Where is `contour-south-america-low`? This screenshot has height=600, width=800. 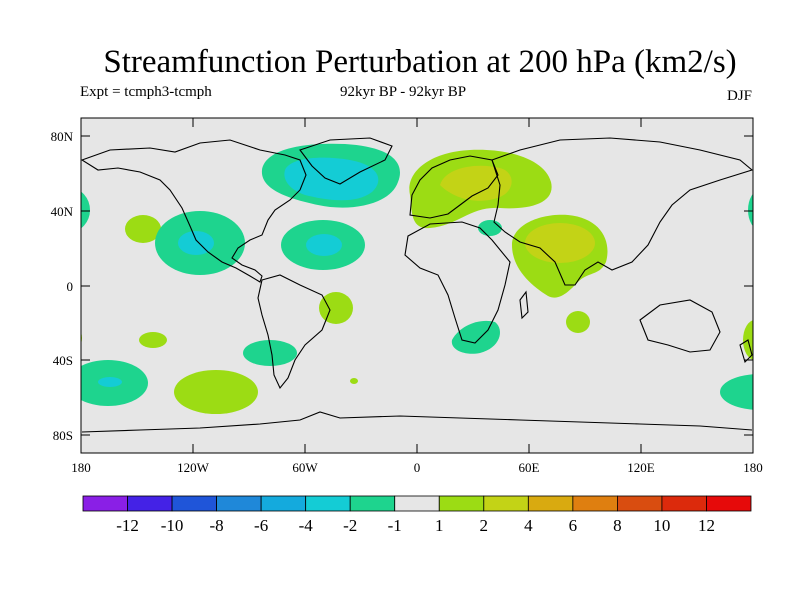
contour-south-america-low is located at coordinates (270, 353).